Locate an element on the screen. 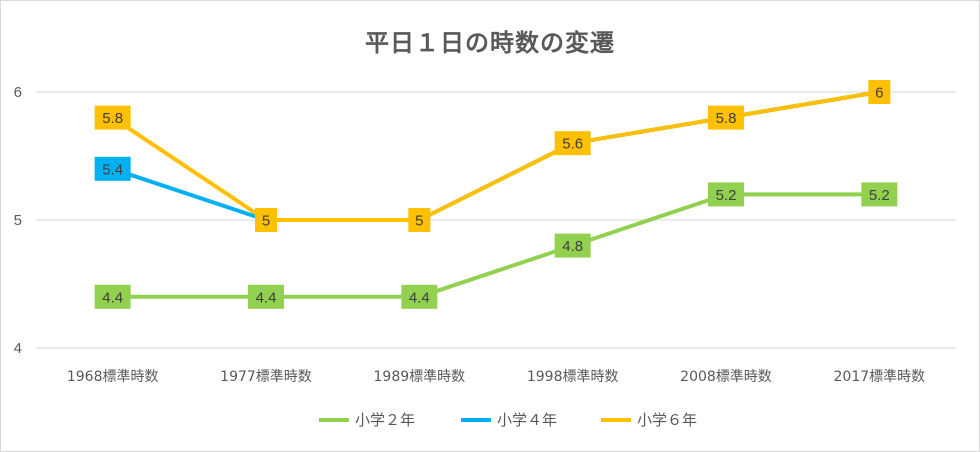  data-label: 5.4 is located at coordinates (112, 169).